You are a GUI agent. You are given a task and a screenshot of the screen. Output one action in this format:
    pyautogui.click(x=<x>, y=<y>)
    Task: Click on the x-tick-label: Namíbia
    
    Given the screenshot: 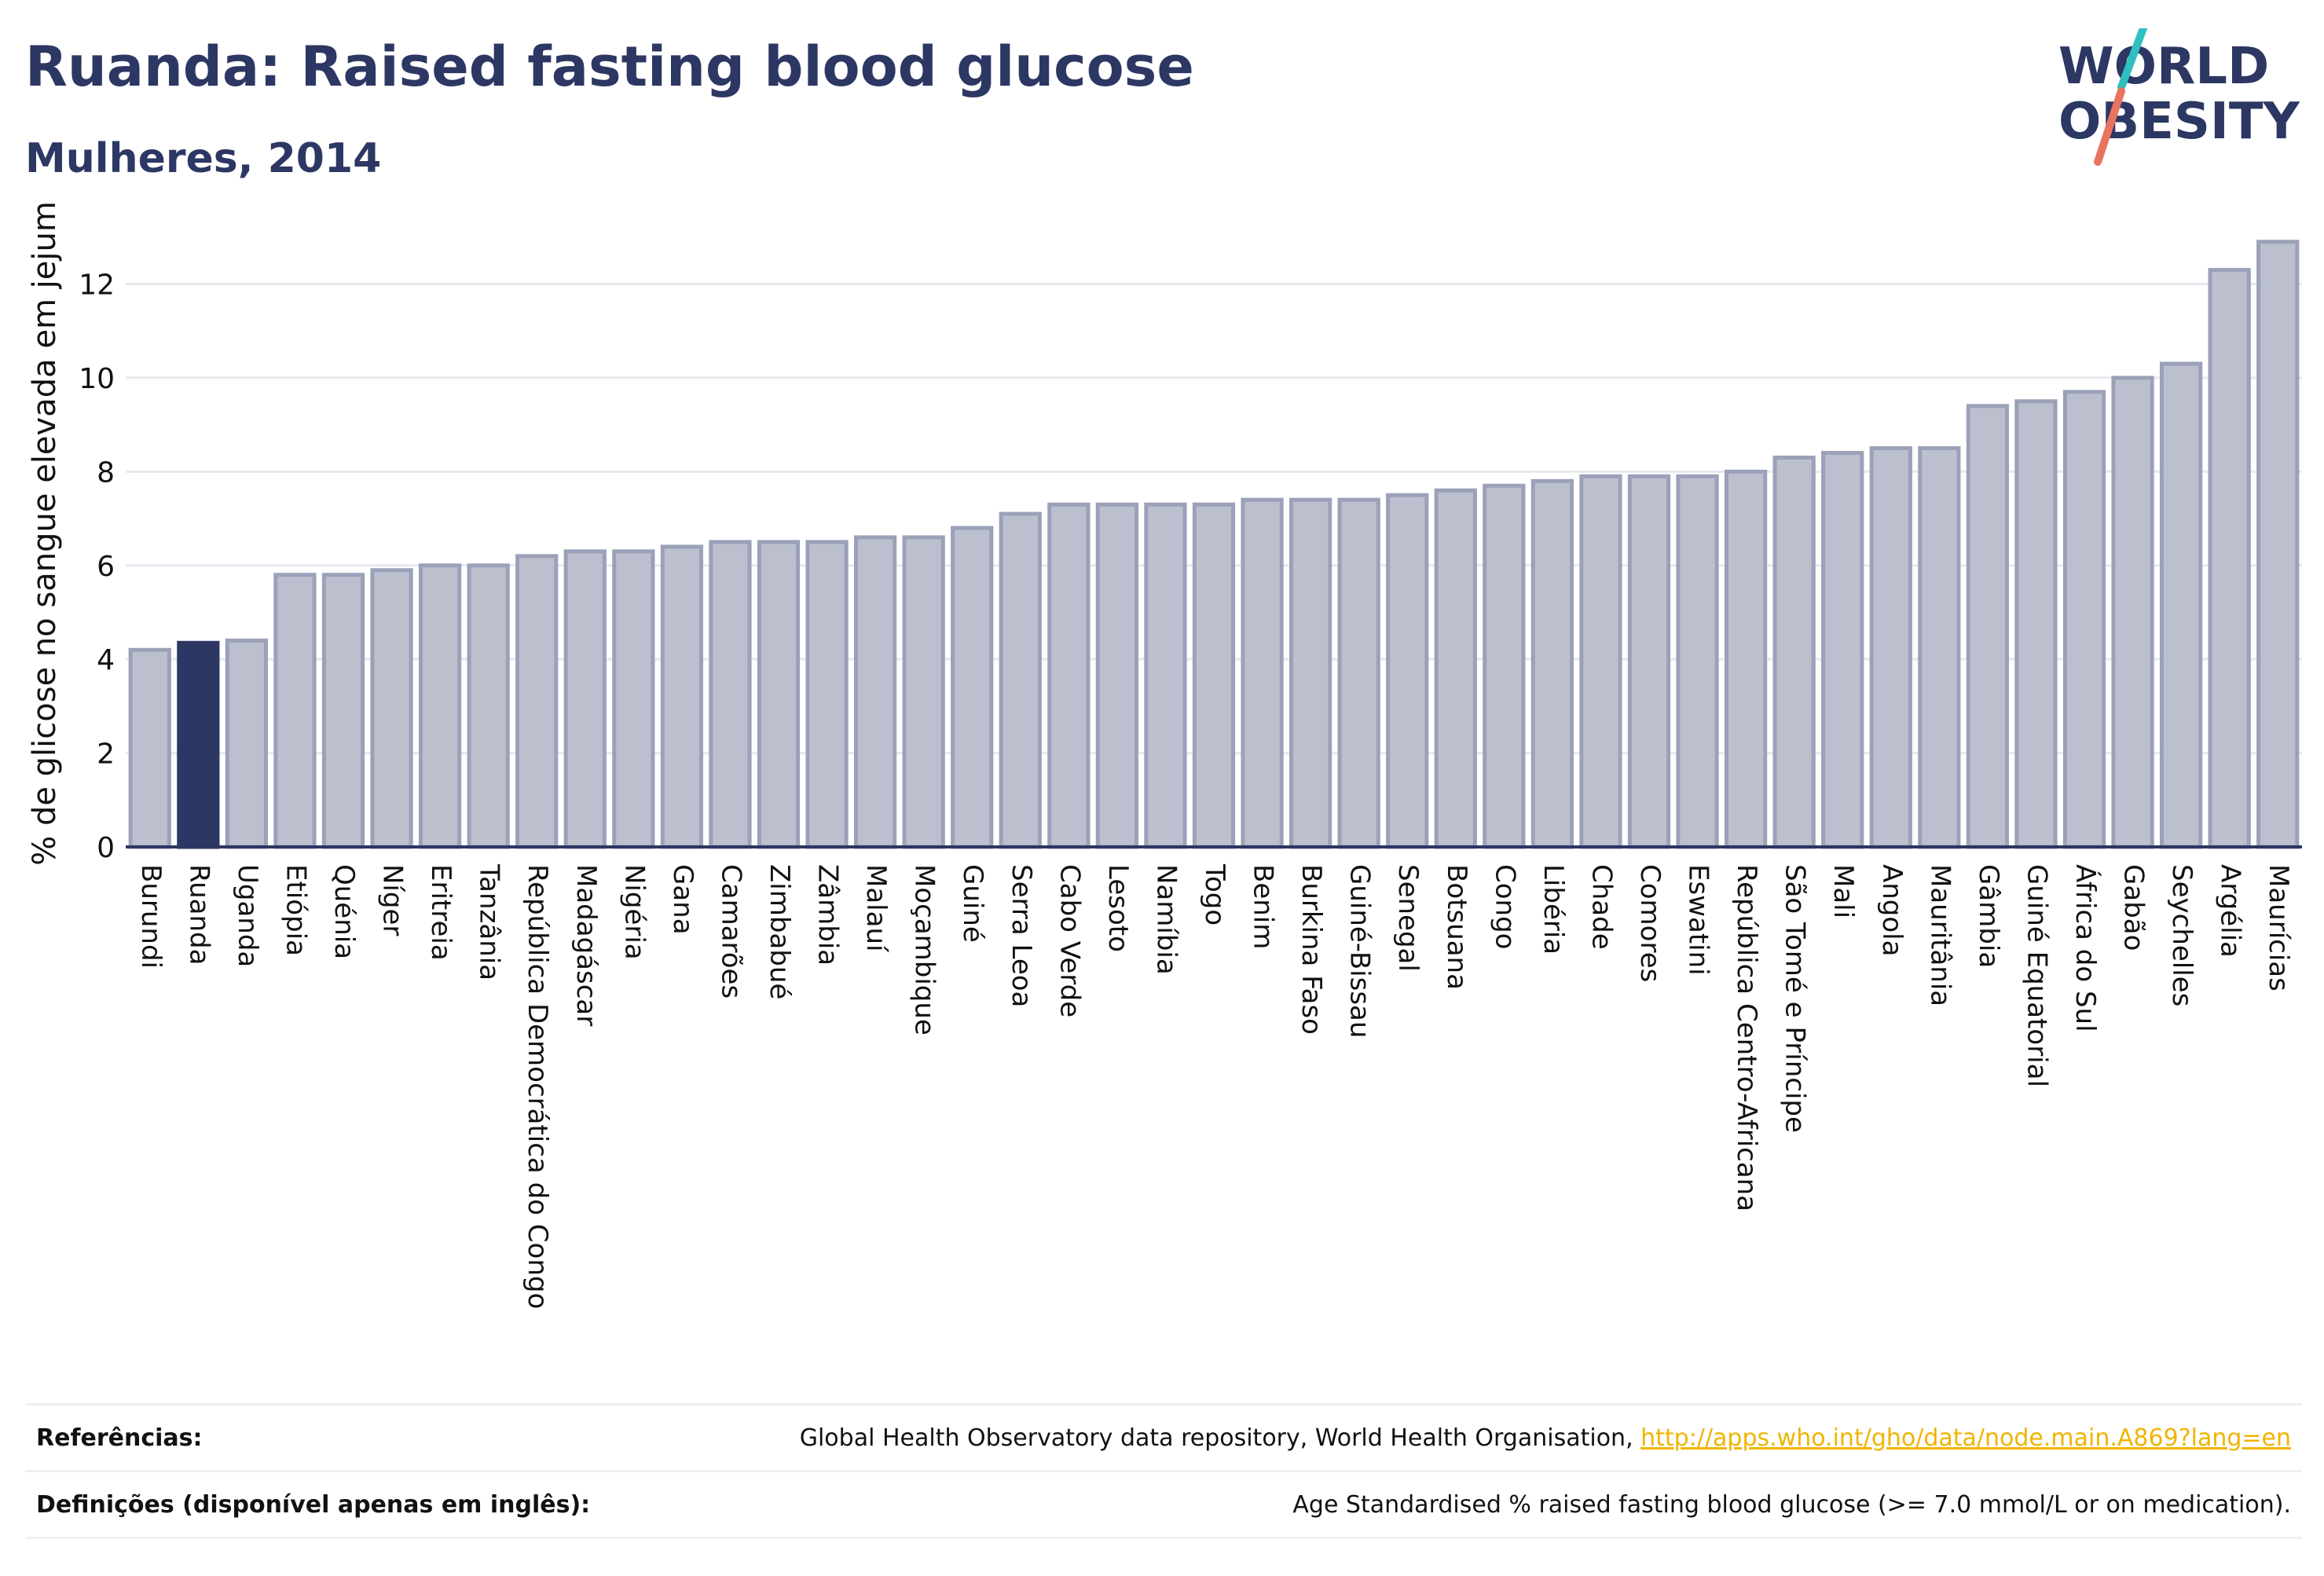 What is the action you would take?
    pyautogui.click(x=1166, y=919)
    